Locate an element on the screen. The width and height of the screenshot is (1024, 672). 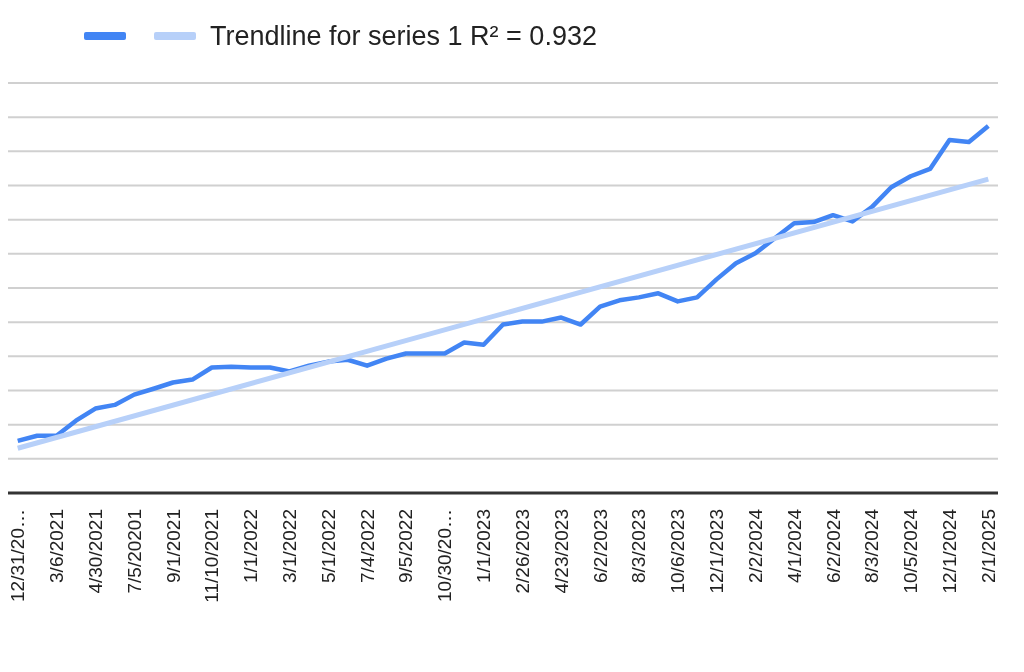
x-tick-label: 3/1/2022 is located at coordinates (289, 546).